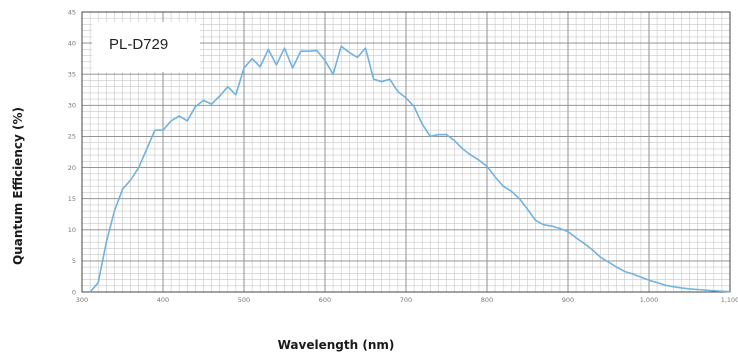 The width and height of the screenshot is (738, 355). Describe the element at coordinates (72, 199) in the screenshot. I see `y-tick-label: 15` at that location.